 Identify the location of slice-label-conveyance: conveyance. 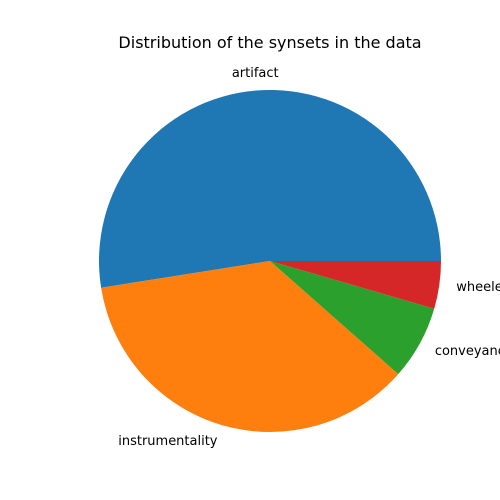
(467, 351).